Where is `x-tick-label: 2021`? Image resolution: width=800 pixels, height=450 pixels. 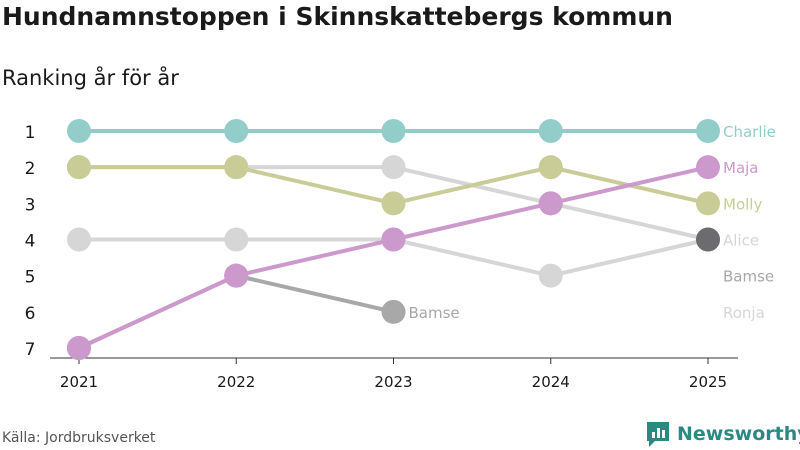
x-tick-label: 2021 is located at coordinates (79, 382).